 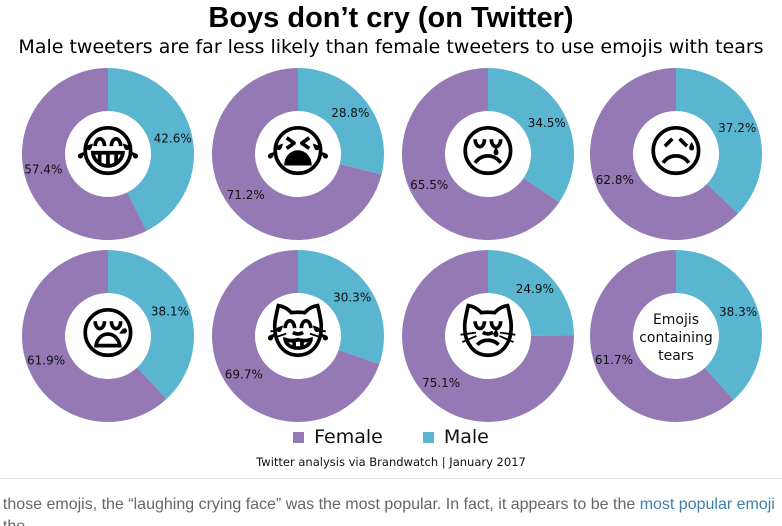 What do you see at coordinates (614, 360) in the screenshot?
I see `data-label-female: 61.7%` at bounding box center [614, 360].